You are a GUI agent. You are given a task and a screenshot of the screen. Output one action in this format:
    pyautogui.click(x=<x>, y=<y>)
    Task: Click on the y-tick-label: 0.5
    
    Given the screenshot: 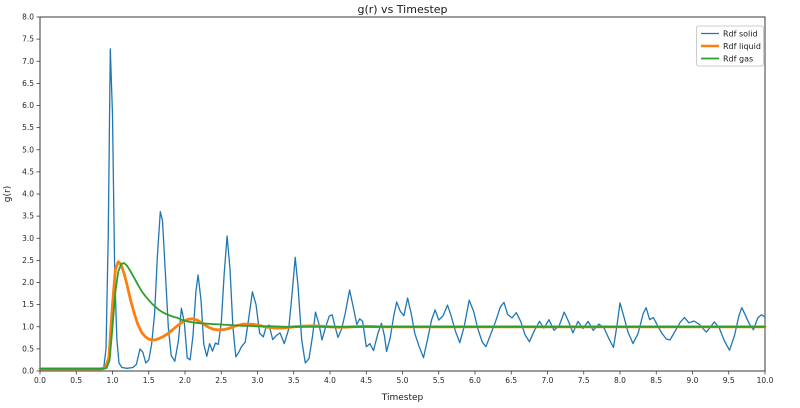 What is the action you would take?
    pyautogui.click(x=28, y=348)
    